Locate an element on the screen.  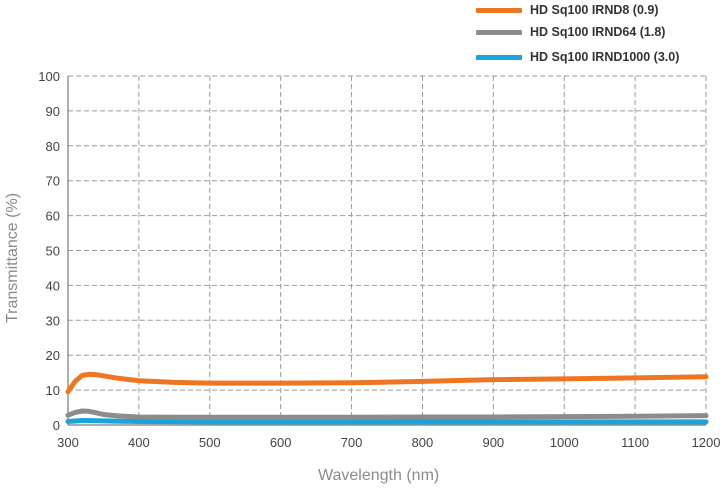
x-tick-label: 1200 is located at coordinates (706, 442).